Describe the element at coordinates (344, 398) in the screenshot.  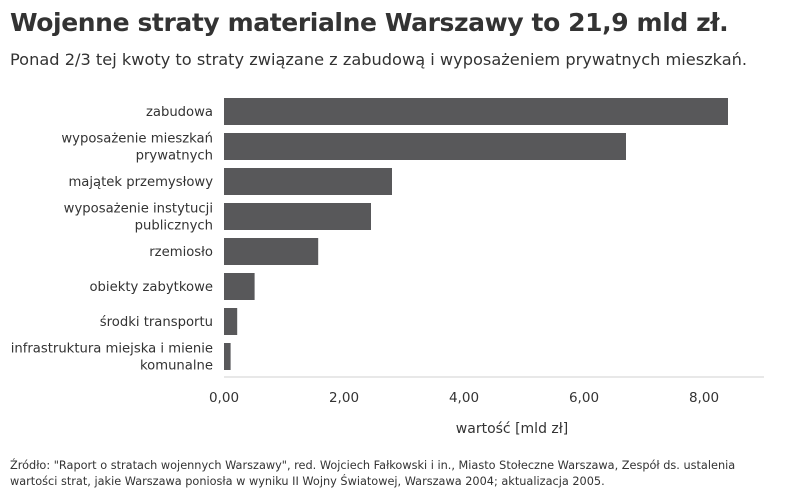
I see `x-tick-label: 2,00` at that location.